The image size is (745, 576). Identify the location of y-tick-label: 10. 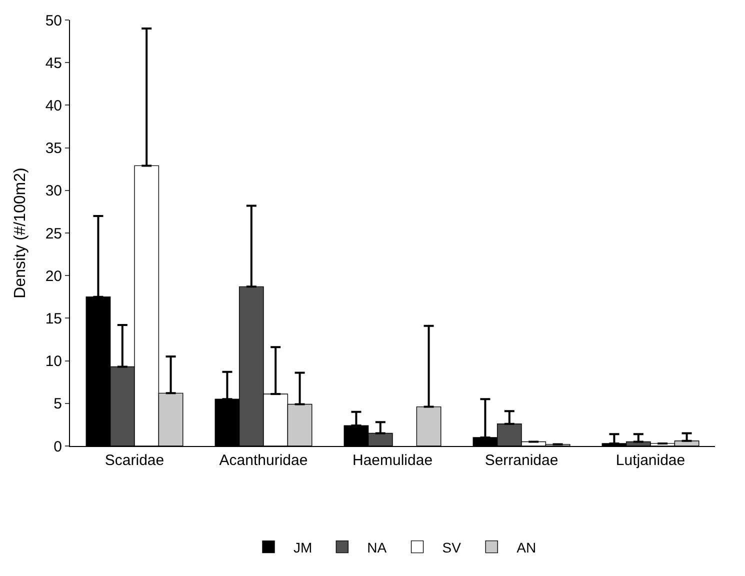
(53, 361).